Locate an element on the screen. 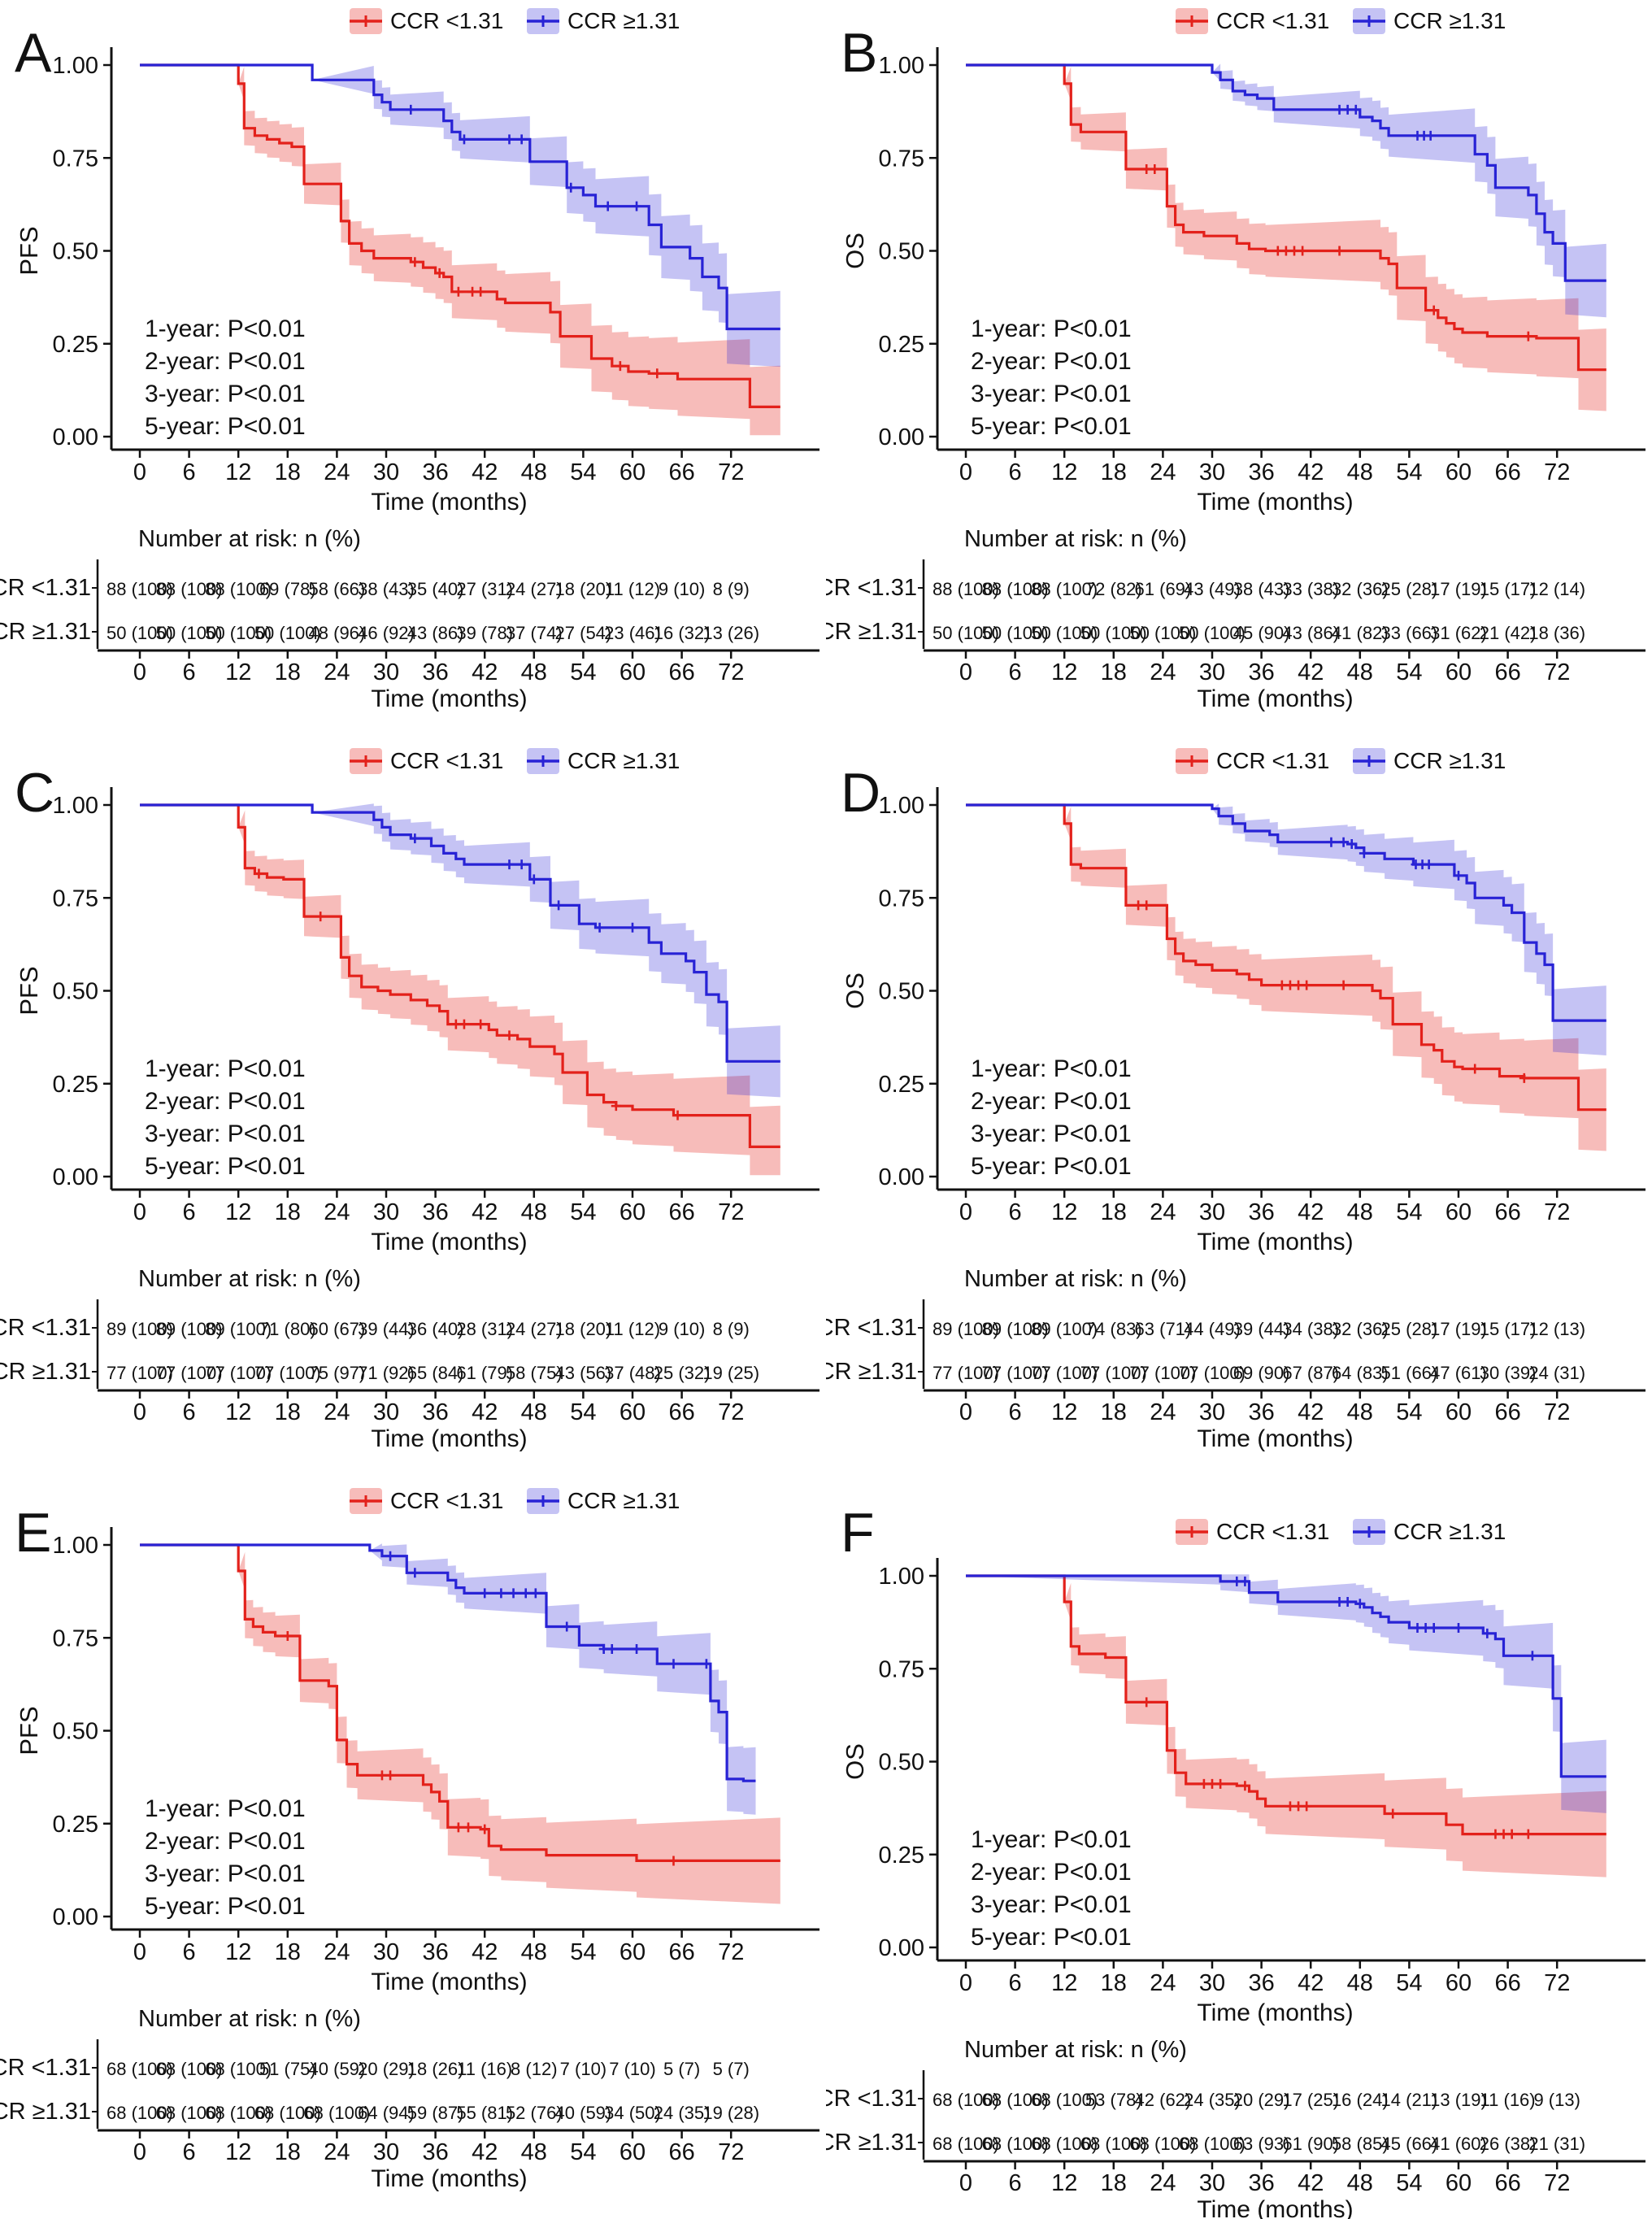 Image resolution: width=1652 pixels, height=2219 pixels. pvalue-annotation: 3-year: P<0.01 is located at coordinates (225, 1133).